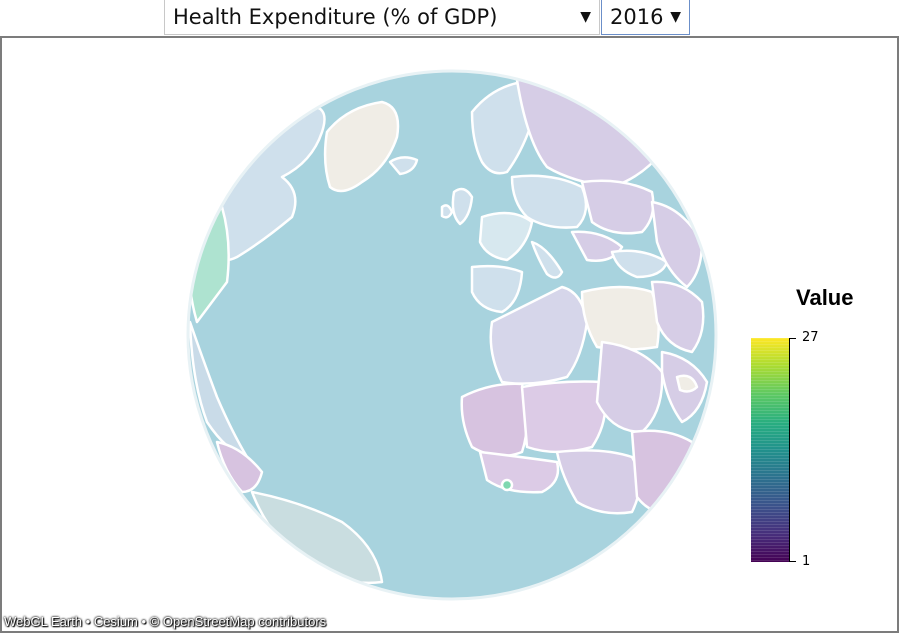 Image resolution: width=907 pixels, height=637 pixels. Describe the element at coordinates (335, 17) in the screenshot. I see `metric-dropdown-label: Health Expenditure (% of GDP)` at that location.